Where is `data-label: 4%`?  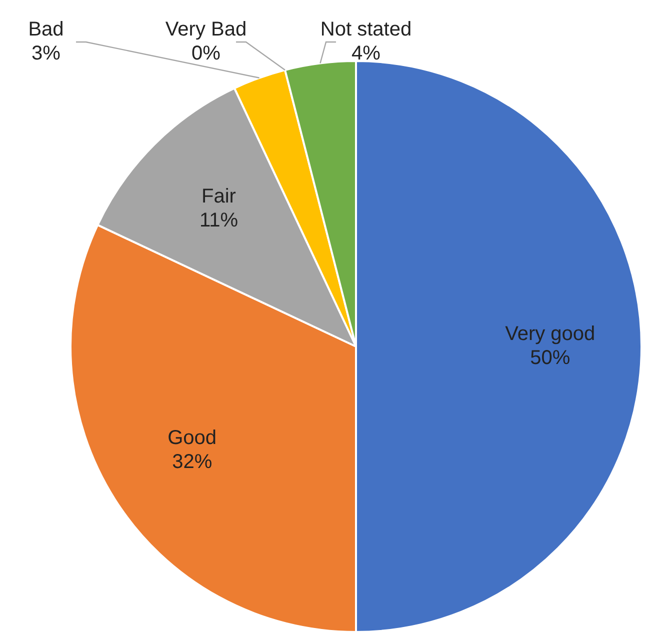 data-label: 4% is located at coordinates (366, 53).